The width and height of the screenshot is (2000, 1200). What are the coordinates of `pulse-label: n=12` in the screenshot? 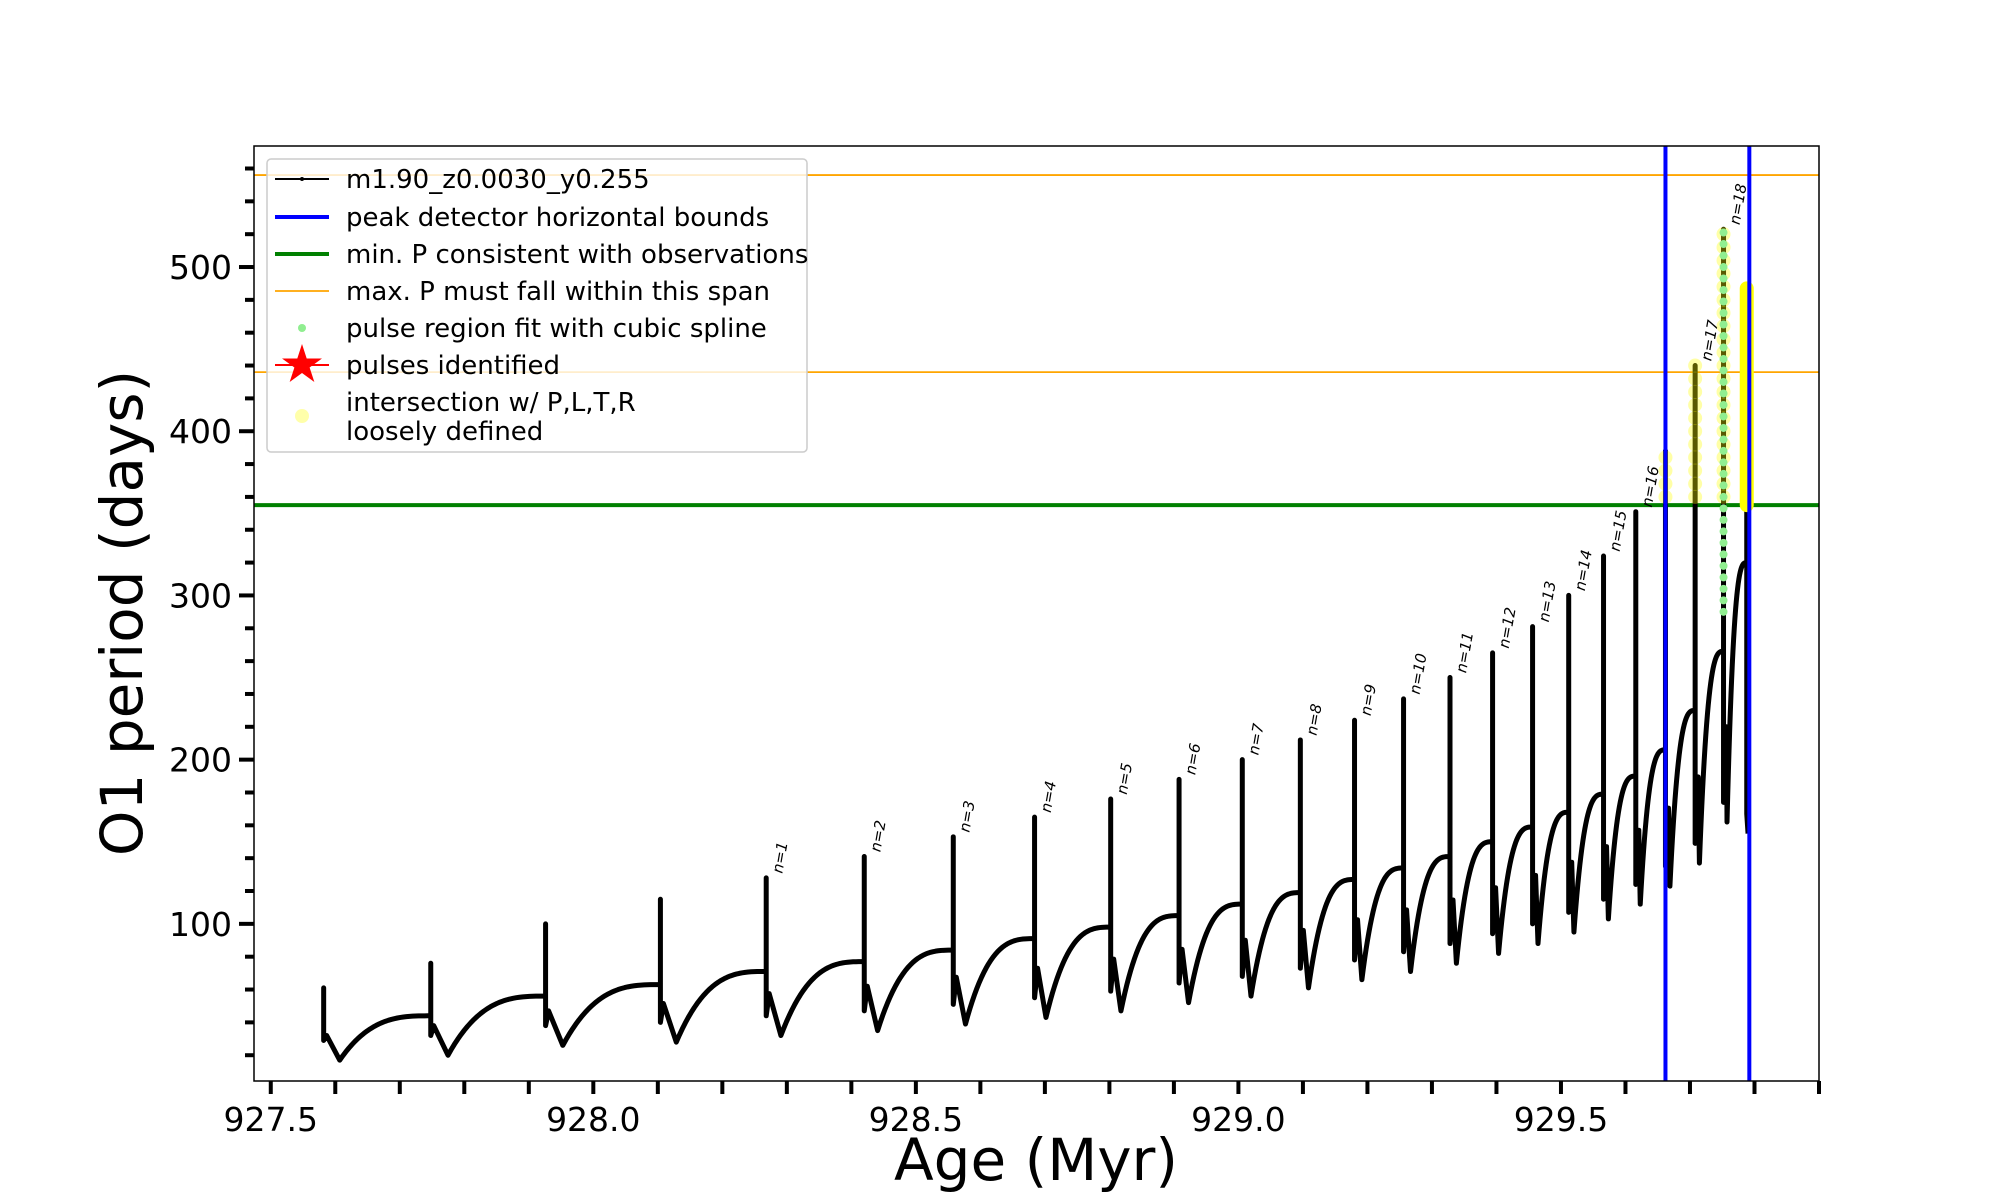 It's located at (1507, 628).